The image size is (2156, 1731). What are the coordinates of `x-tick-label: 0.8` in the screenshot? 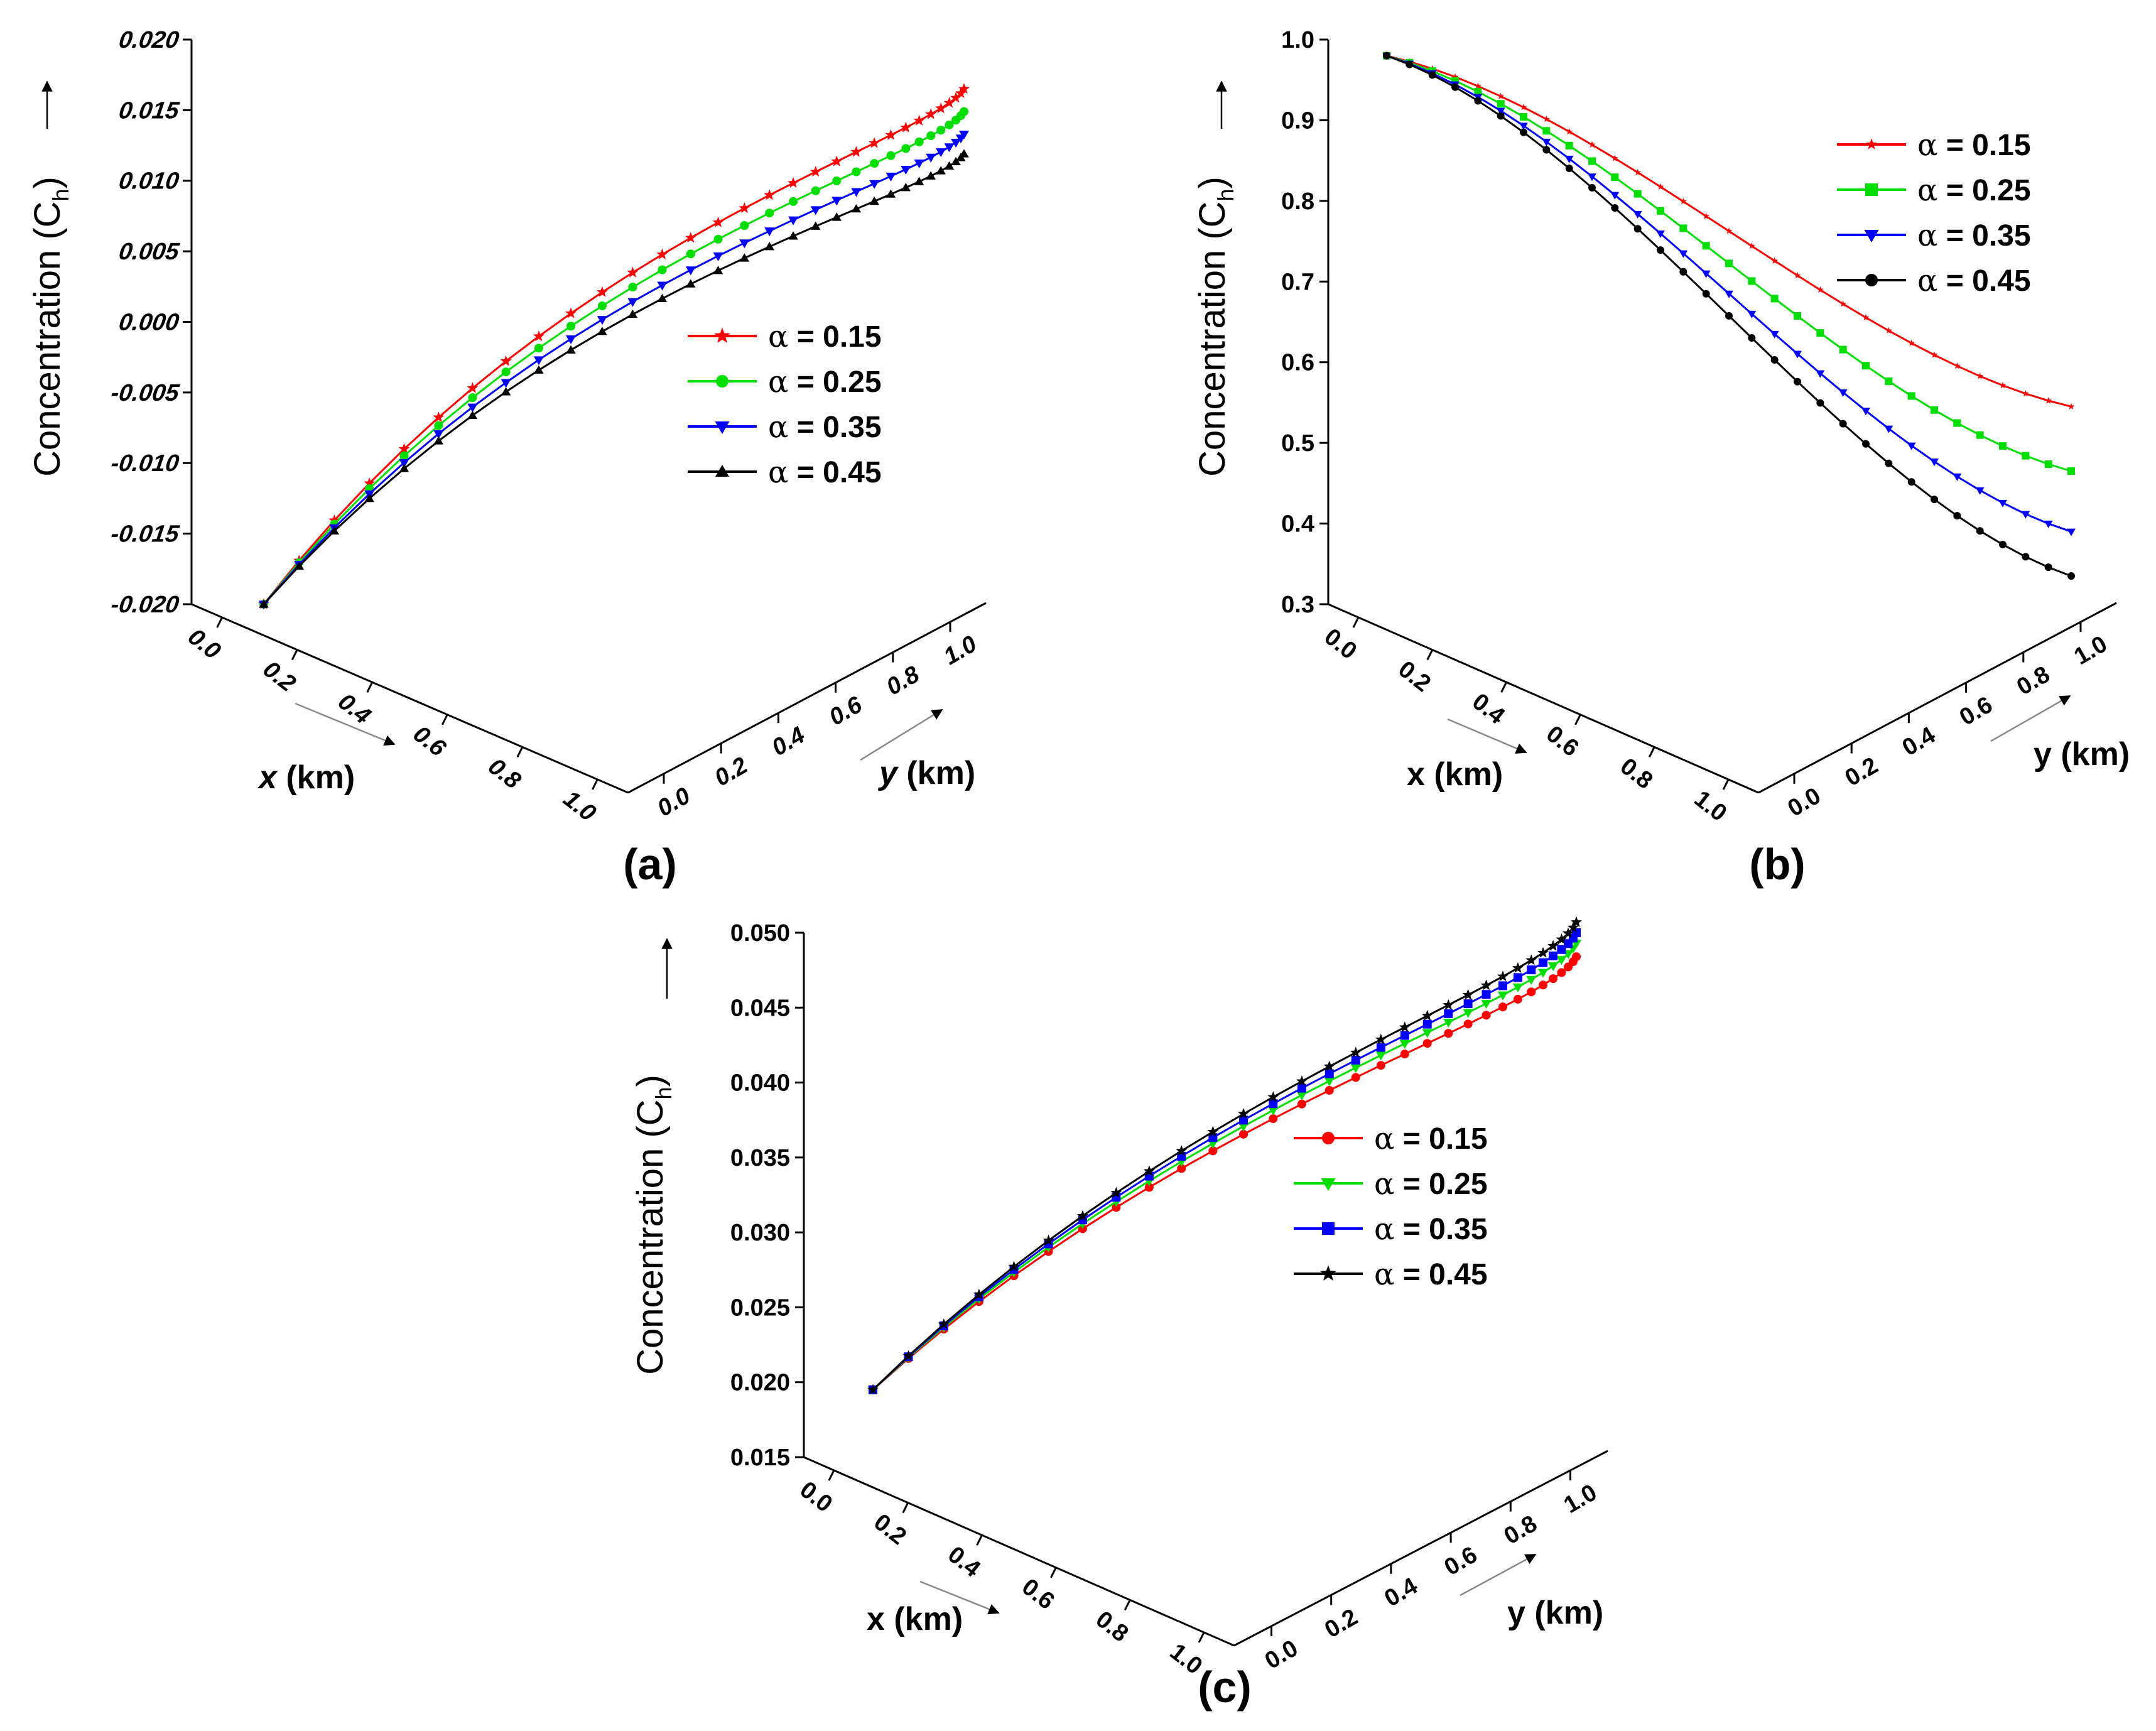 It's located at (504, 774).